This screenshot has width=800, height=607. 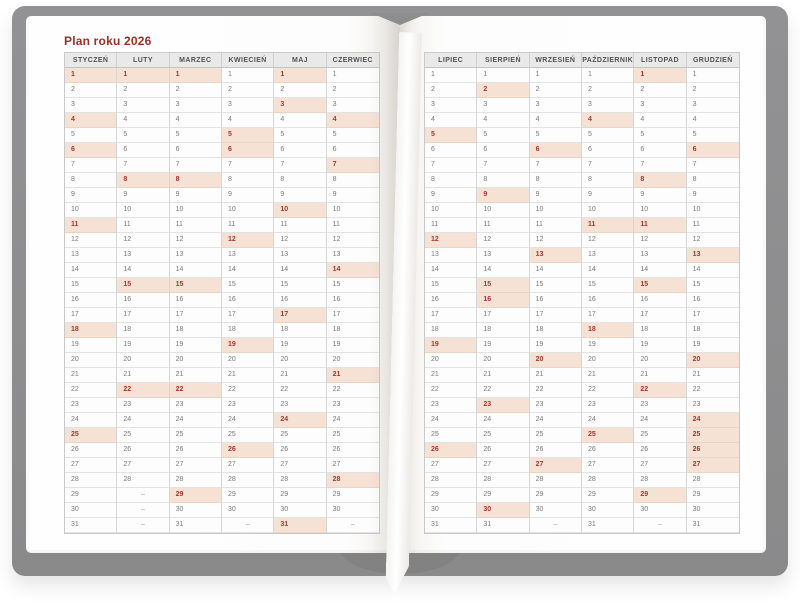 I want to click on day-cell: 16, so click(x=712, y=300).